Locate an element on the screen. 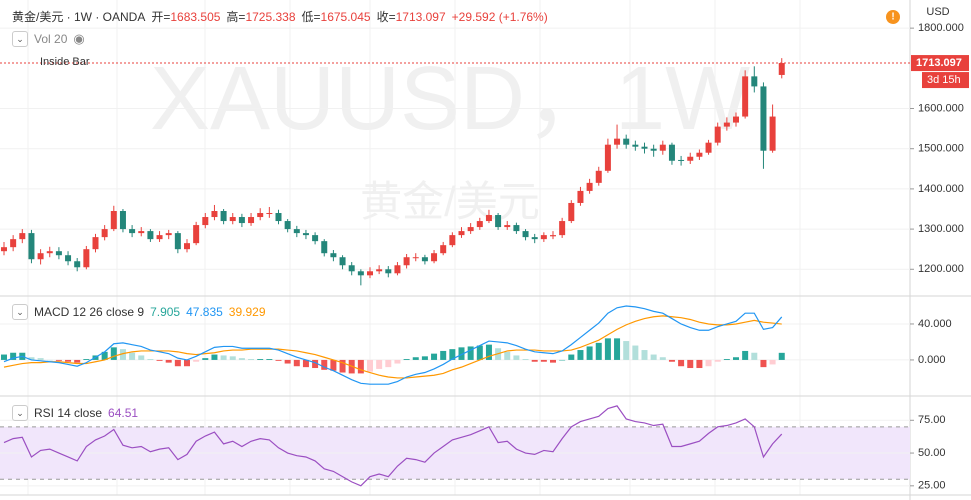 Image resolution: width=971 pixels, height=500 pixels. ohlc-key: 低= is located at coordinates (311, 17).